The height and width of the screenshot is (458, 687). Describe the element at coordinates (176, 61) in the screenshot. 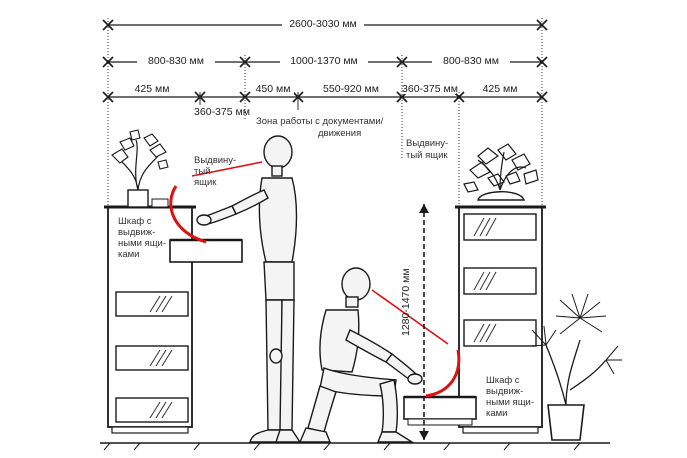

I see `dim-left-unit: 800-830 мм` at that location.